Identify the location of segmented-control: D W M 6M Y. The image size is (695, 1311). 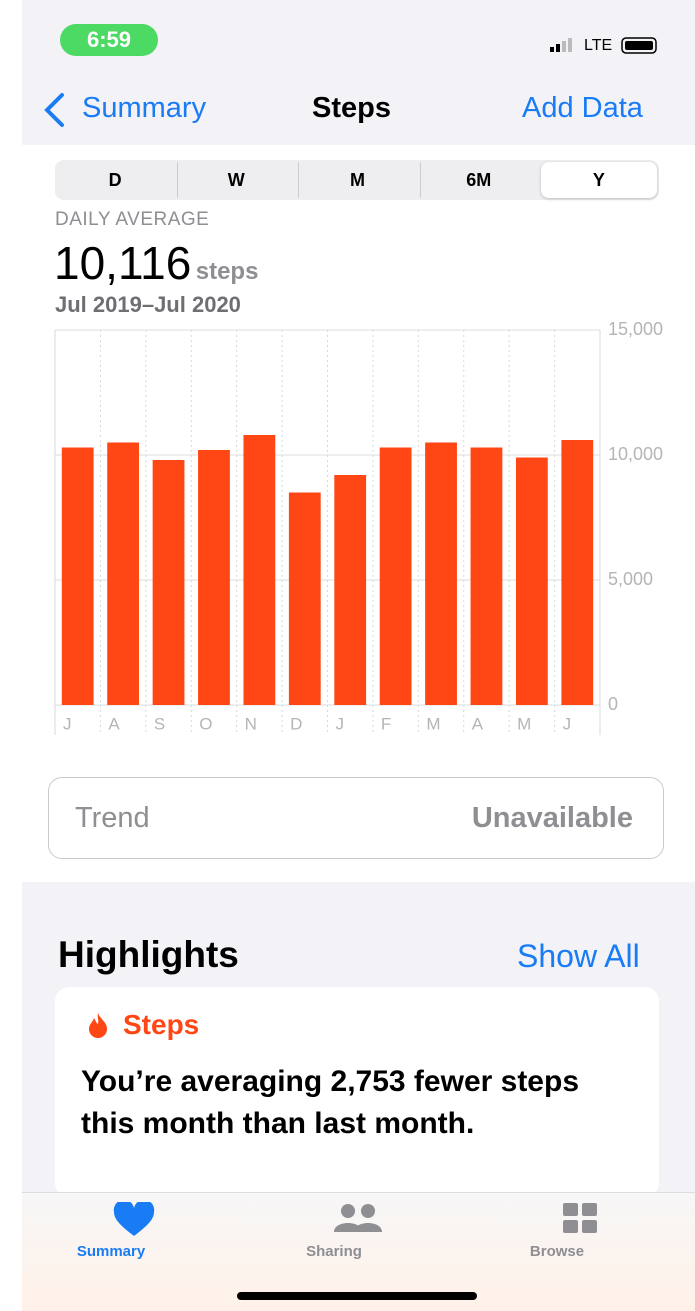
(357, 180).